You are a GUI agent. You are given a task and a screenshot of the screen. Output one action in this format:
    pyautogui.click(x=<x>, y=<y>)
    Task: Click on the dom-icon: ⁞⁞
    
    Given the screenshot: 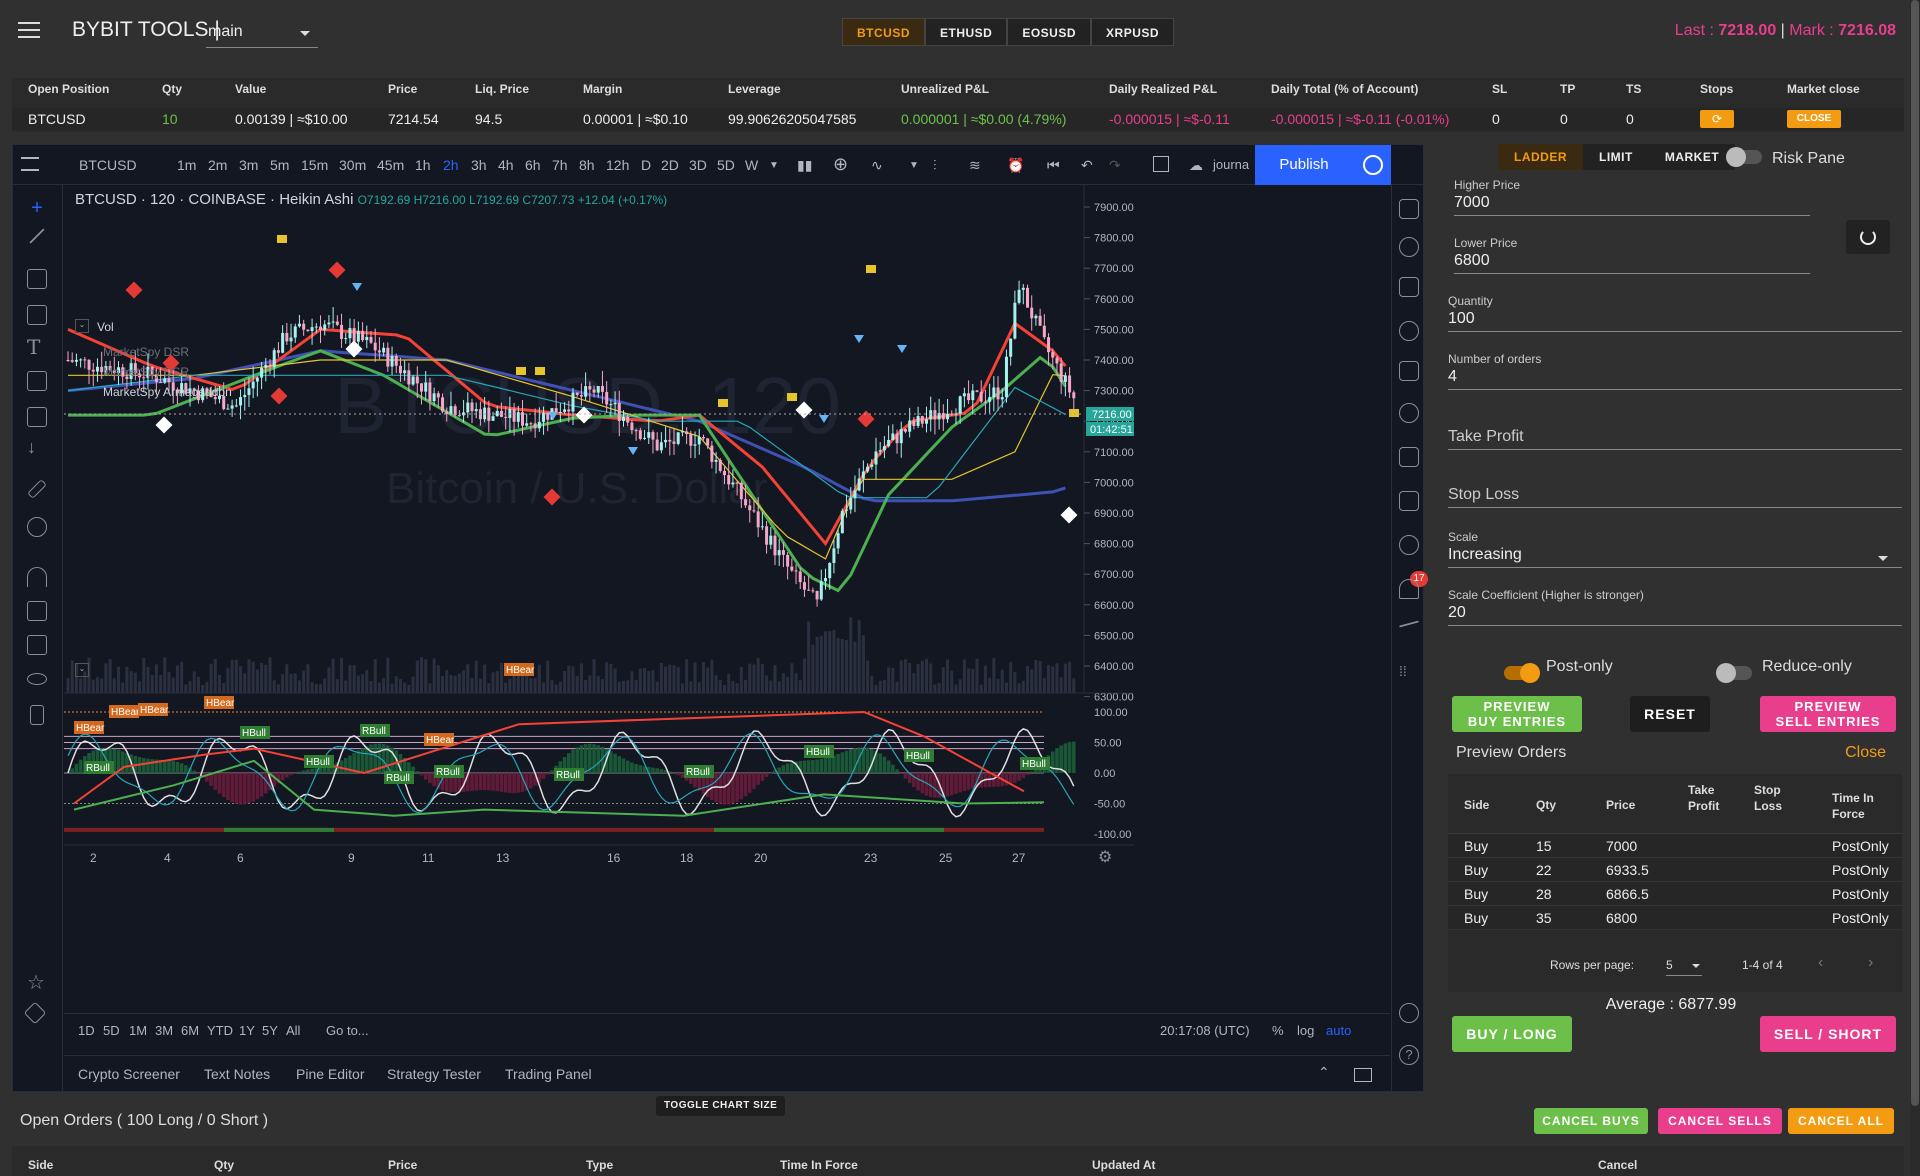 What is the action you would take?
    pyautogui.click(x=1403, y=671)
    